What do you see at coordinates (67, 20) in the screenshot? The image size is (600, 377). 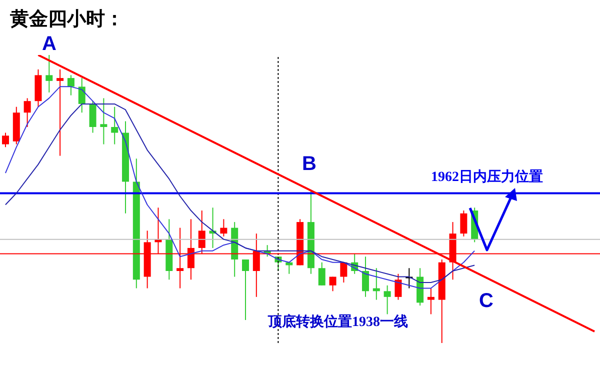 I see `chart-title: 黄金四小时：` at bounding box center [67, 20].